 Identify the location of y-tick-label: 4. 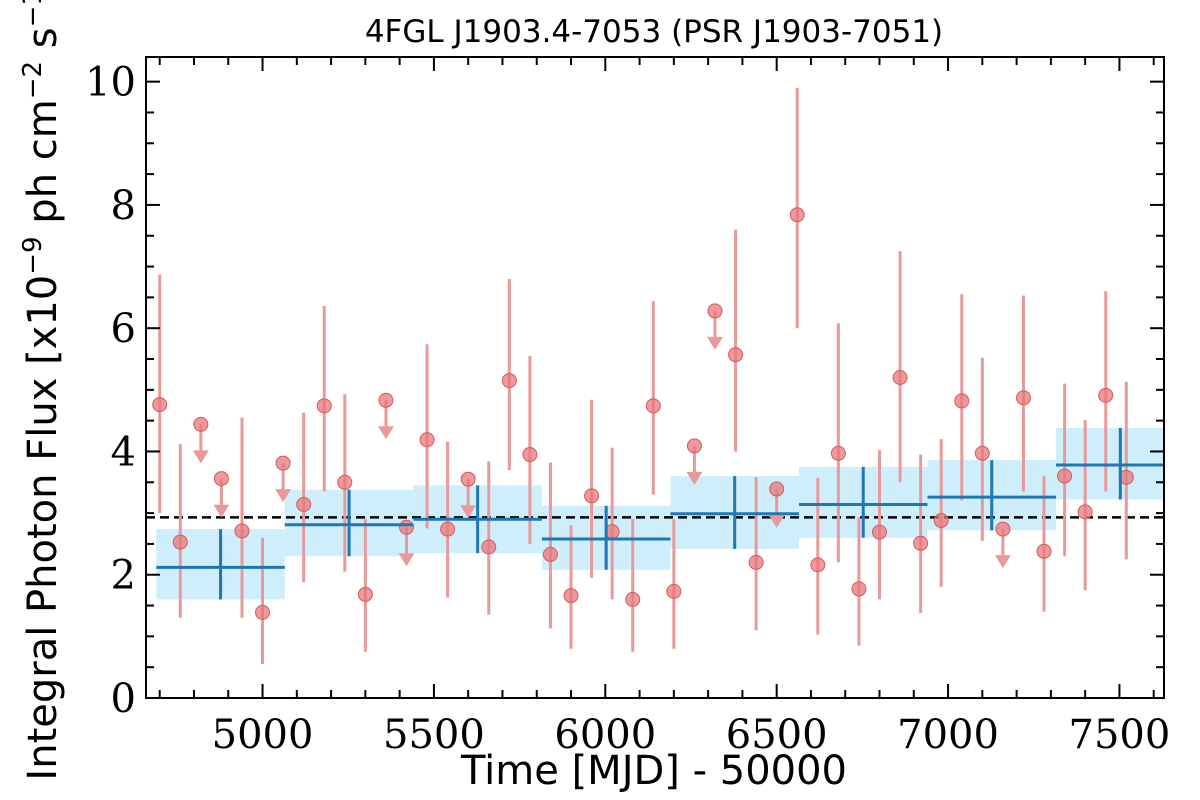
(123, 452).